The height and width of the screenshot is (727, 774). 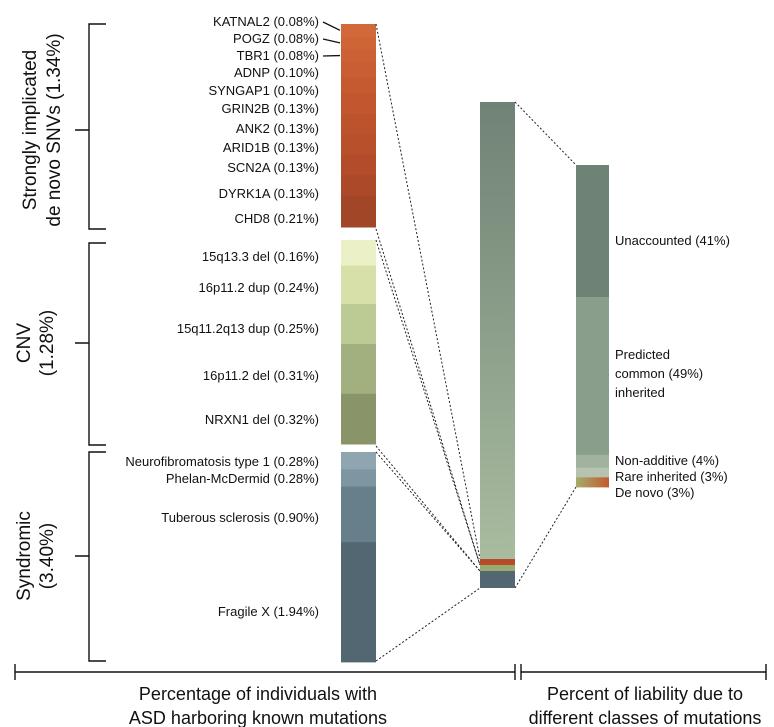 What do you see at coordinates (269, 193) in the screenshot?
I see `segment-label-dyrk1a: DYRK1A (0.13%)` at bounding box center [269, 193].